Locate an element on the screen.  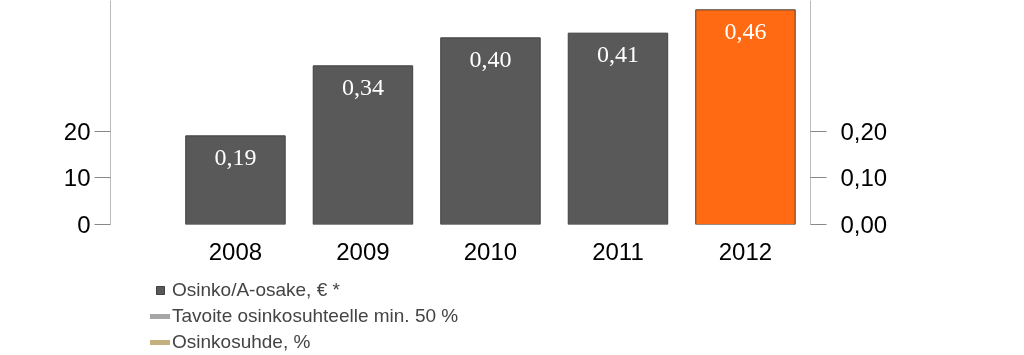
data-label: 0,46 is located at coordinates (745, 30).